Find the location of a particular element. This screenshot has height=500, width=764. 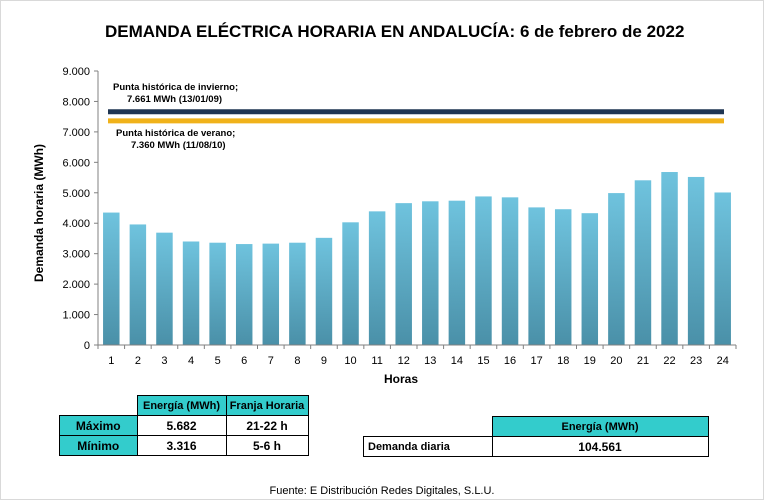

y-tick-label: 3.000 is located at coordinates (76, 255).